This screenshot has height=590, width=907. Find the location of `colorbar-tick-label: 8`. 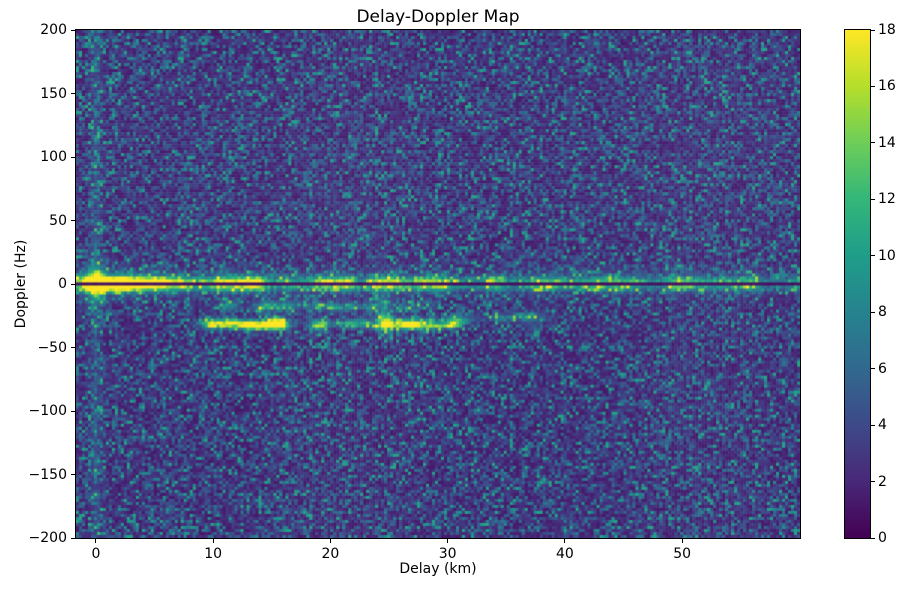

colorbar-tick-label: 8 is located at coordinates (882, 312).